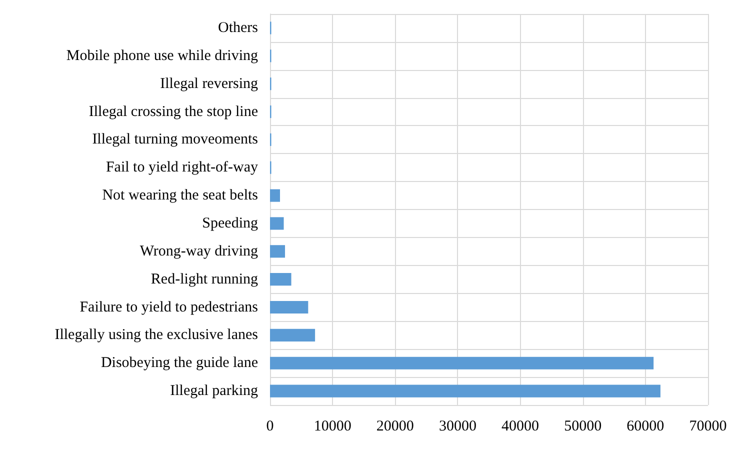  I want to click on y-tick-label: Others, so click(238, 28).